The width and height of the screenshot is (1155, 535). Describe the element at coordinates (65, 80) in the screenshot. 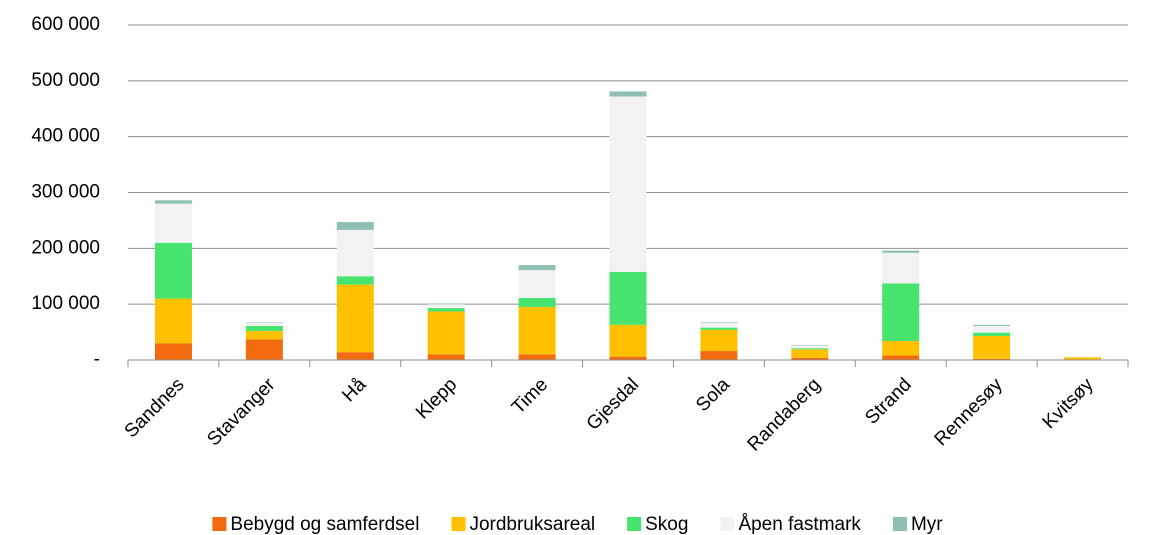

I see `y-tick-label: 500 000` at that location.